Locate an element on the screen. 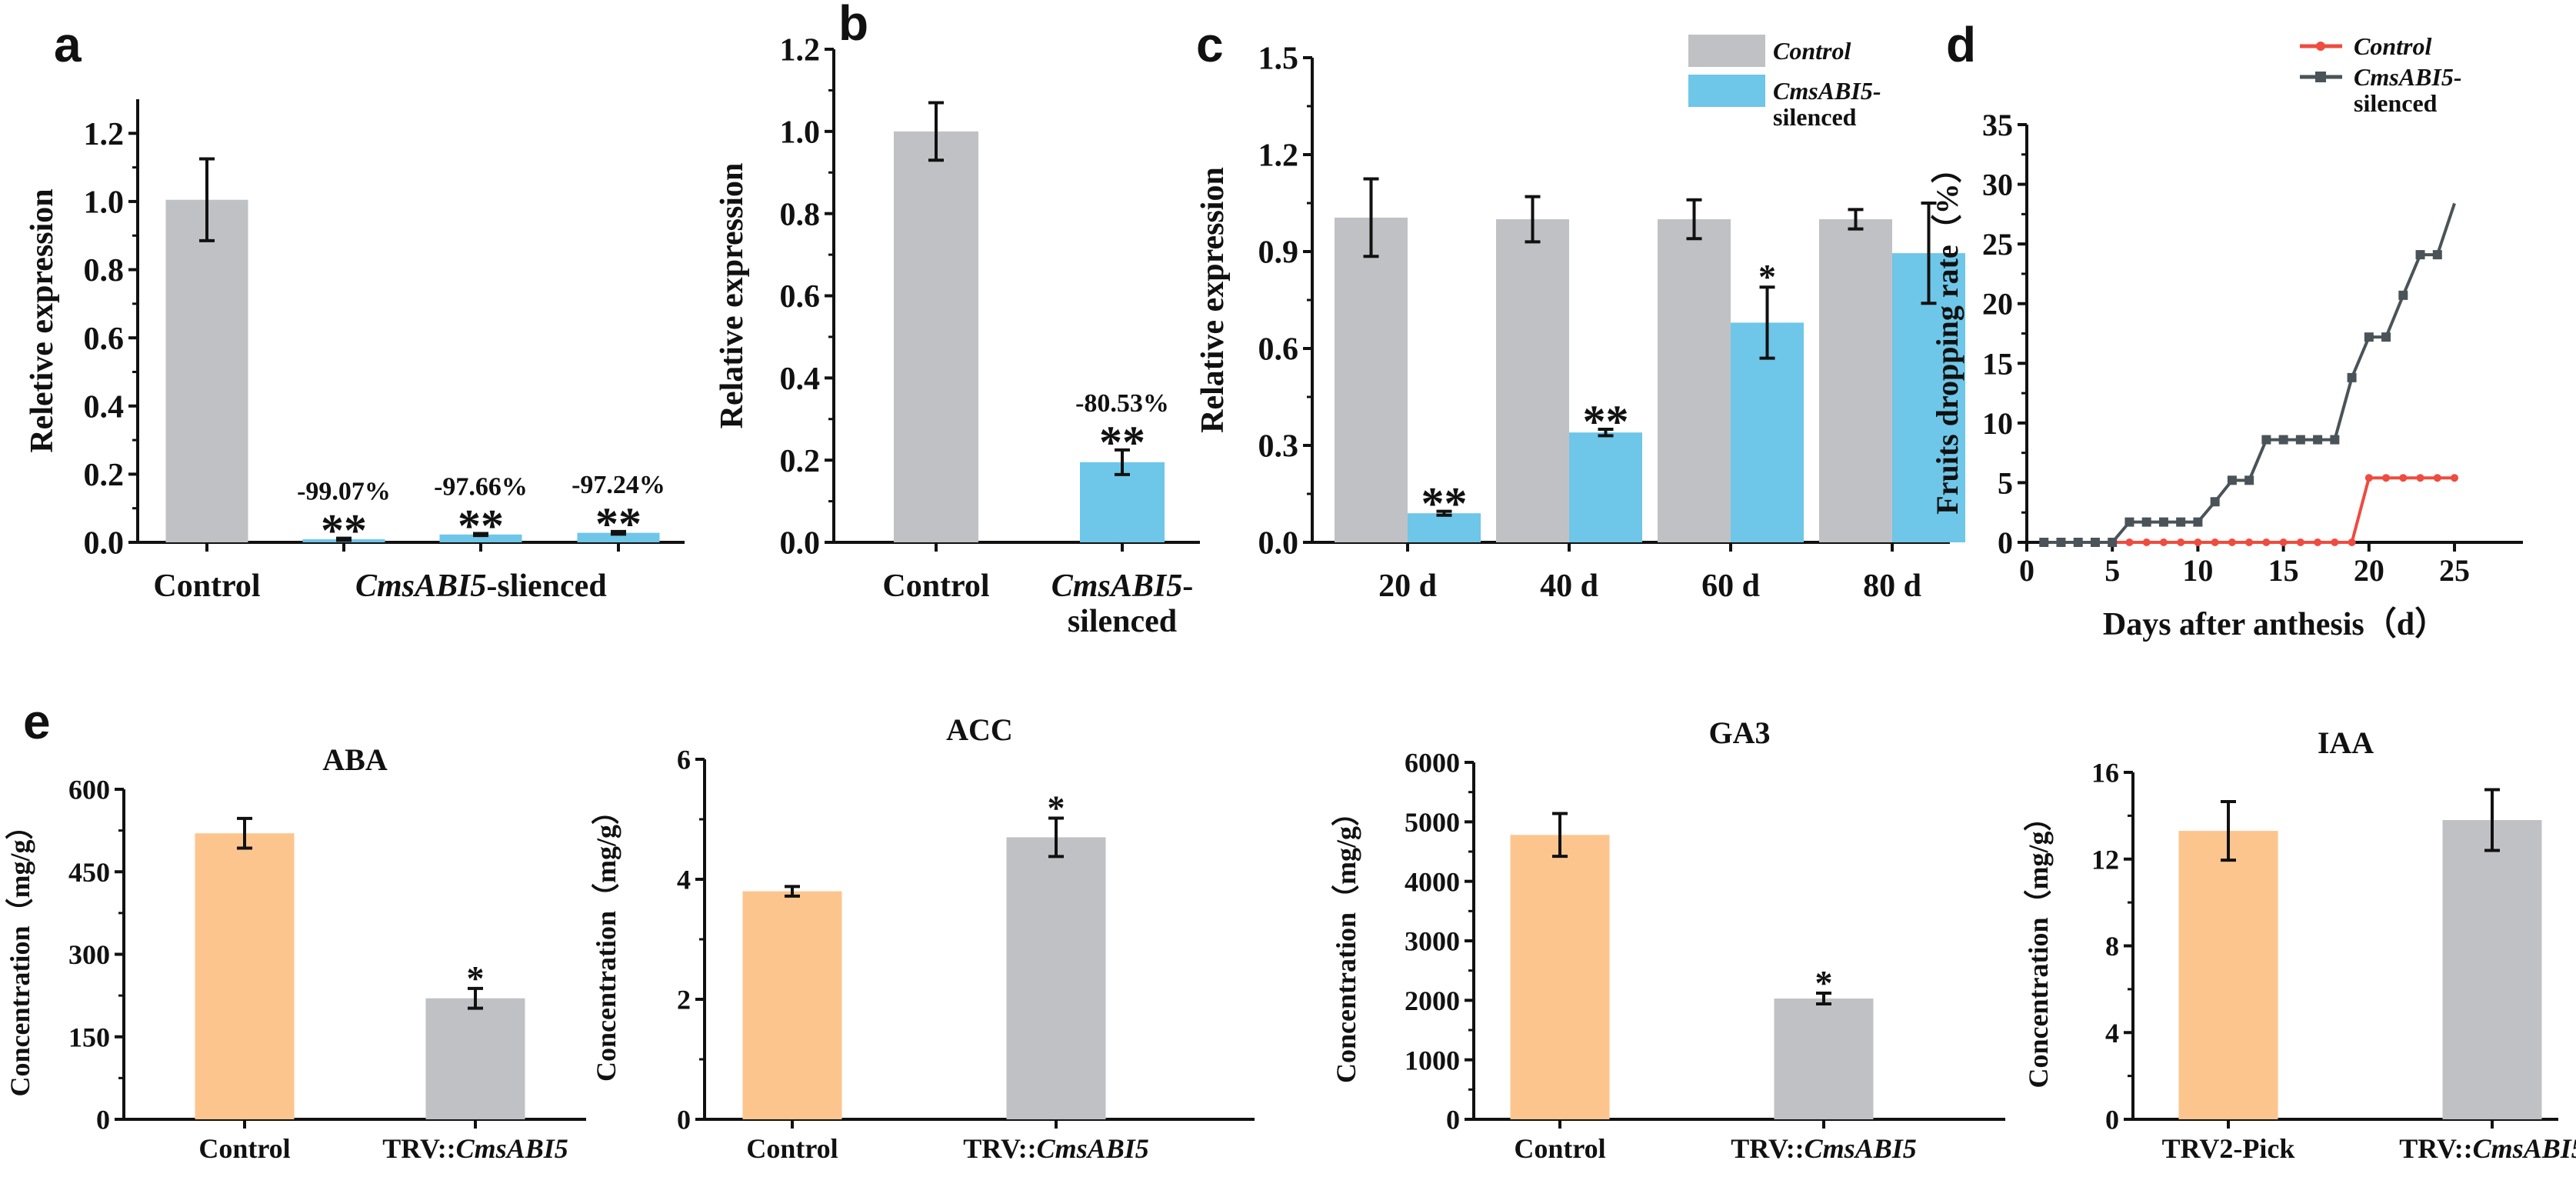 Image resolution: width=2576 pixels, height=1187 pixels. legend-label-part: - is located at coordinates (2458, 77).